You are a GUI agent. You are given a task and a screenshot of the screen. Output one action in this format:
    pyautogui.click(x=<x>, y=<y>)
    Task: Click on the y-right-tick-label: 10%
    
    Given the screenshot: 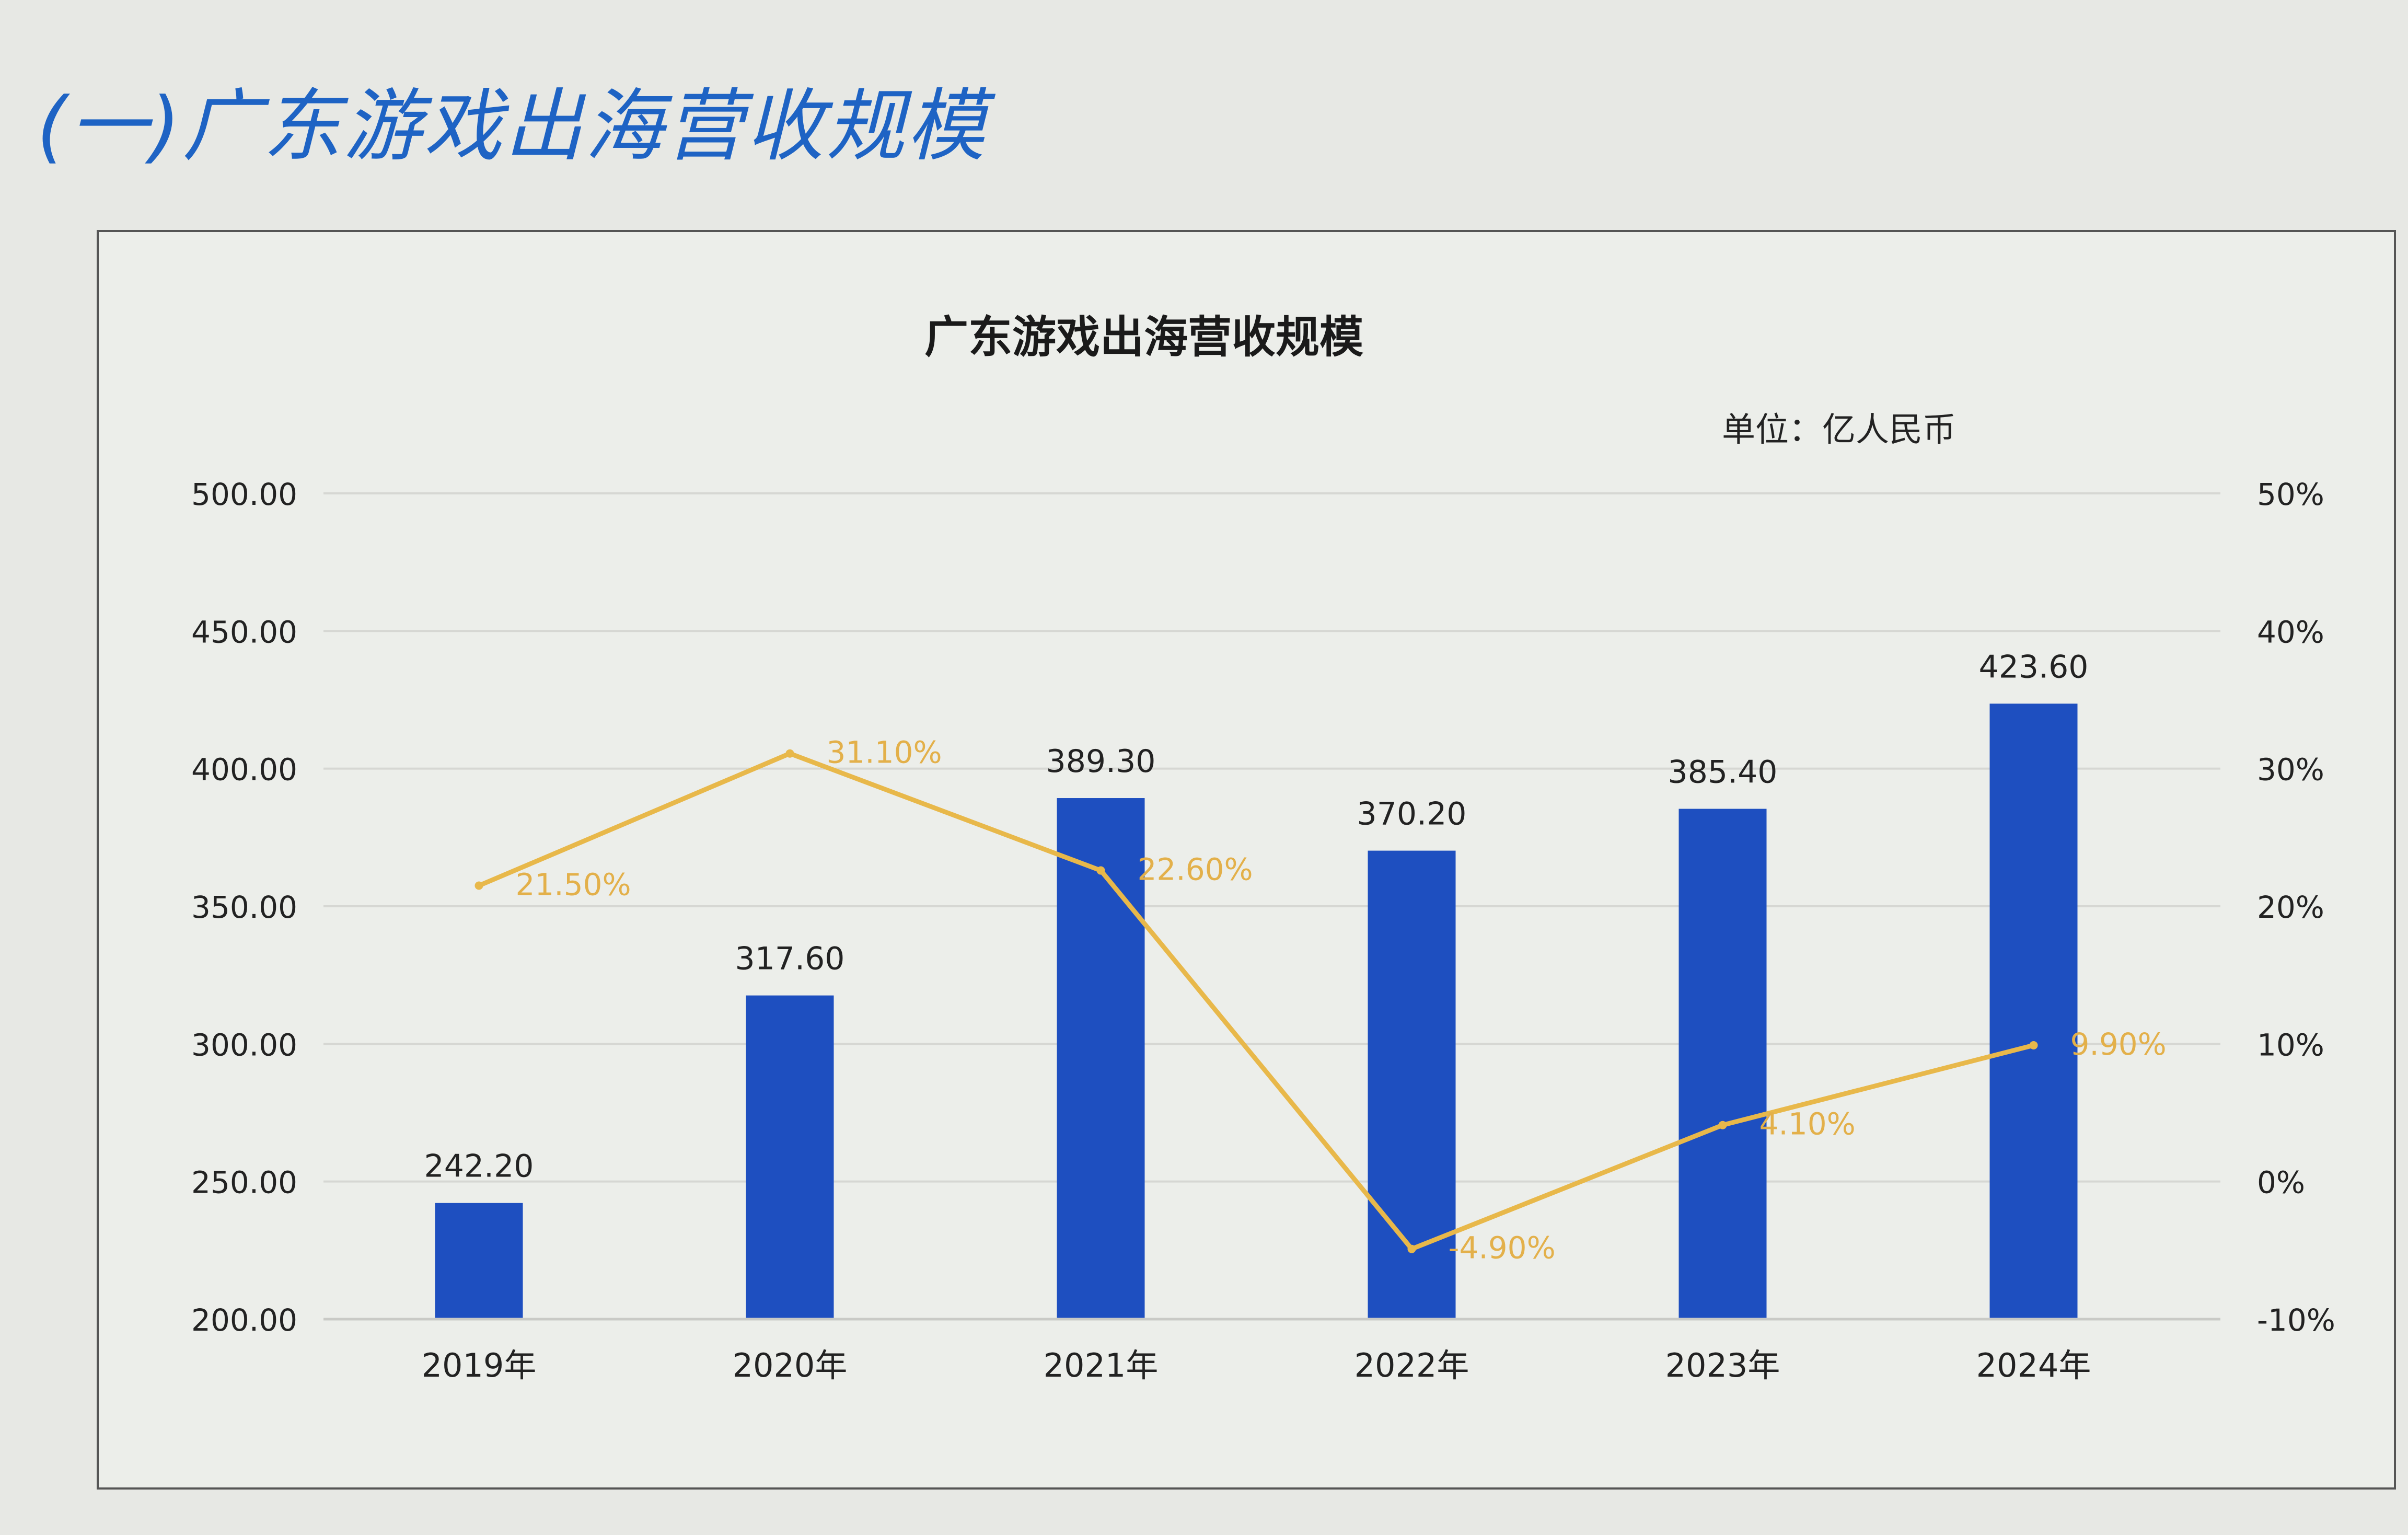 What is the action you would take?
    pyautogui.click(x=2290, y=1045)
    